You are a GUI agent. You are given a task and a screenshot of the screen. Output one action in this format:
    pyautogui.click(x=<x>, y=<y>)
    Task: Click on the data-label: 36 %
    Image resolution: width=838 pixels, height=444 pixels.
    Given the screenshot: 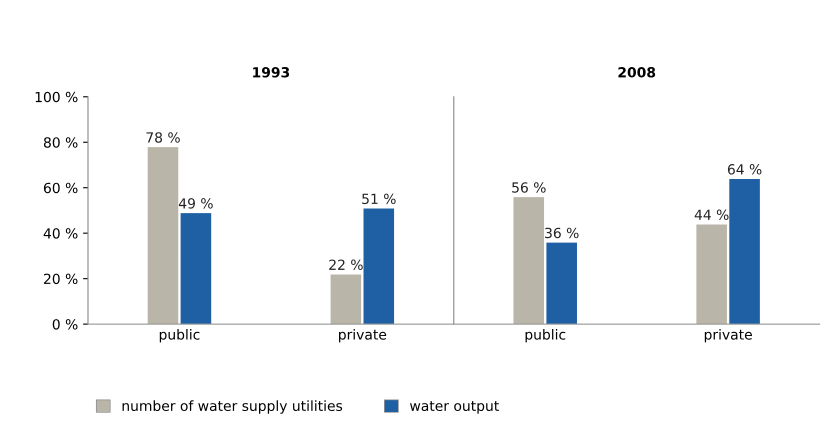 What is the action you would take?
    pyautogui.click(x=562, y=233)
    